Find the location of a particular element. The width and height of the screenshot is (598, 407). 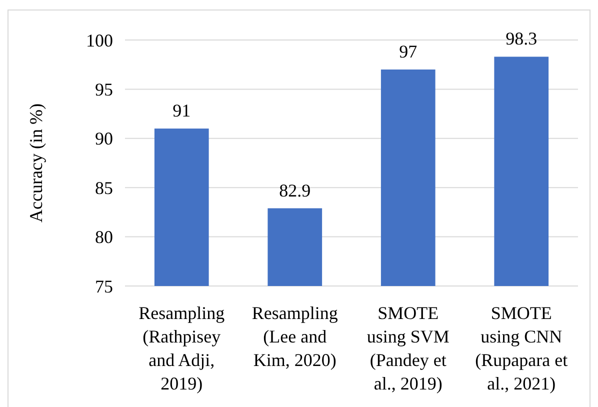

data-label: 97 is located at coordinates (408, 52).